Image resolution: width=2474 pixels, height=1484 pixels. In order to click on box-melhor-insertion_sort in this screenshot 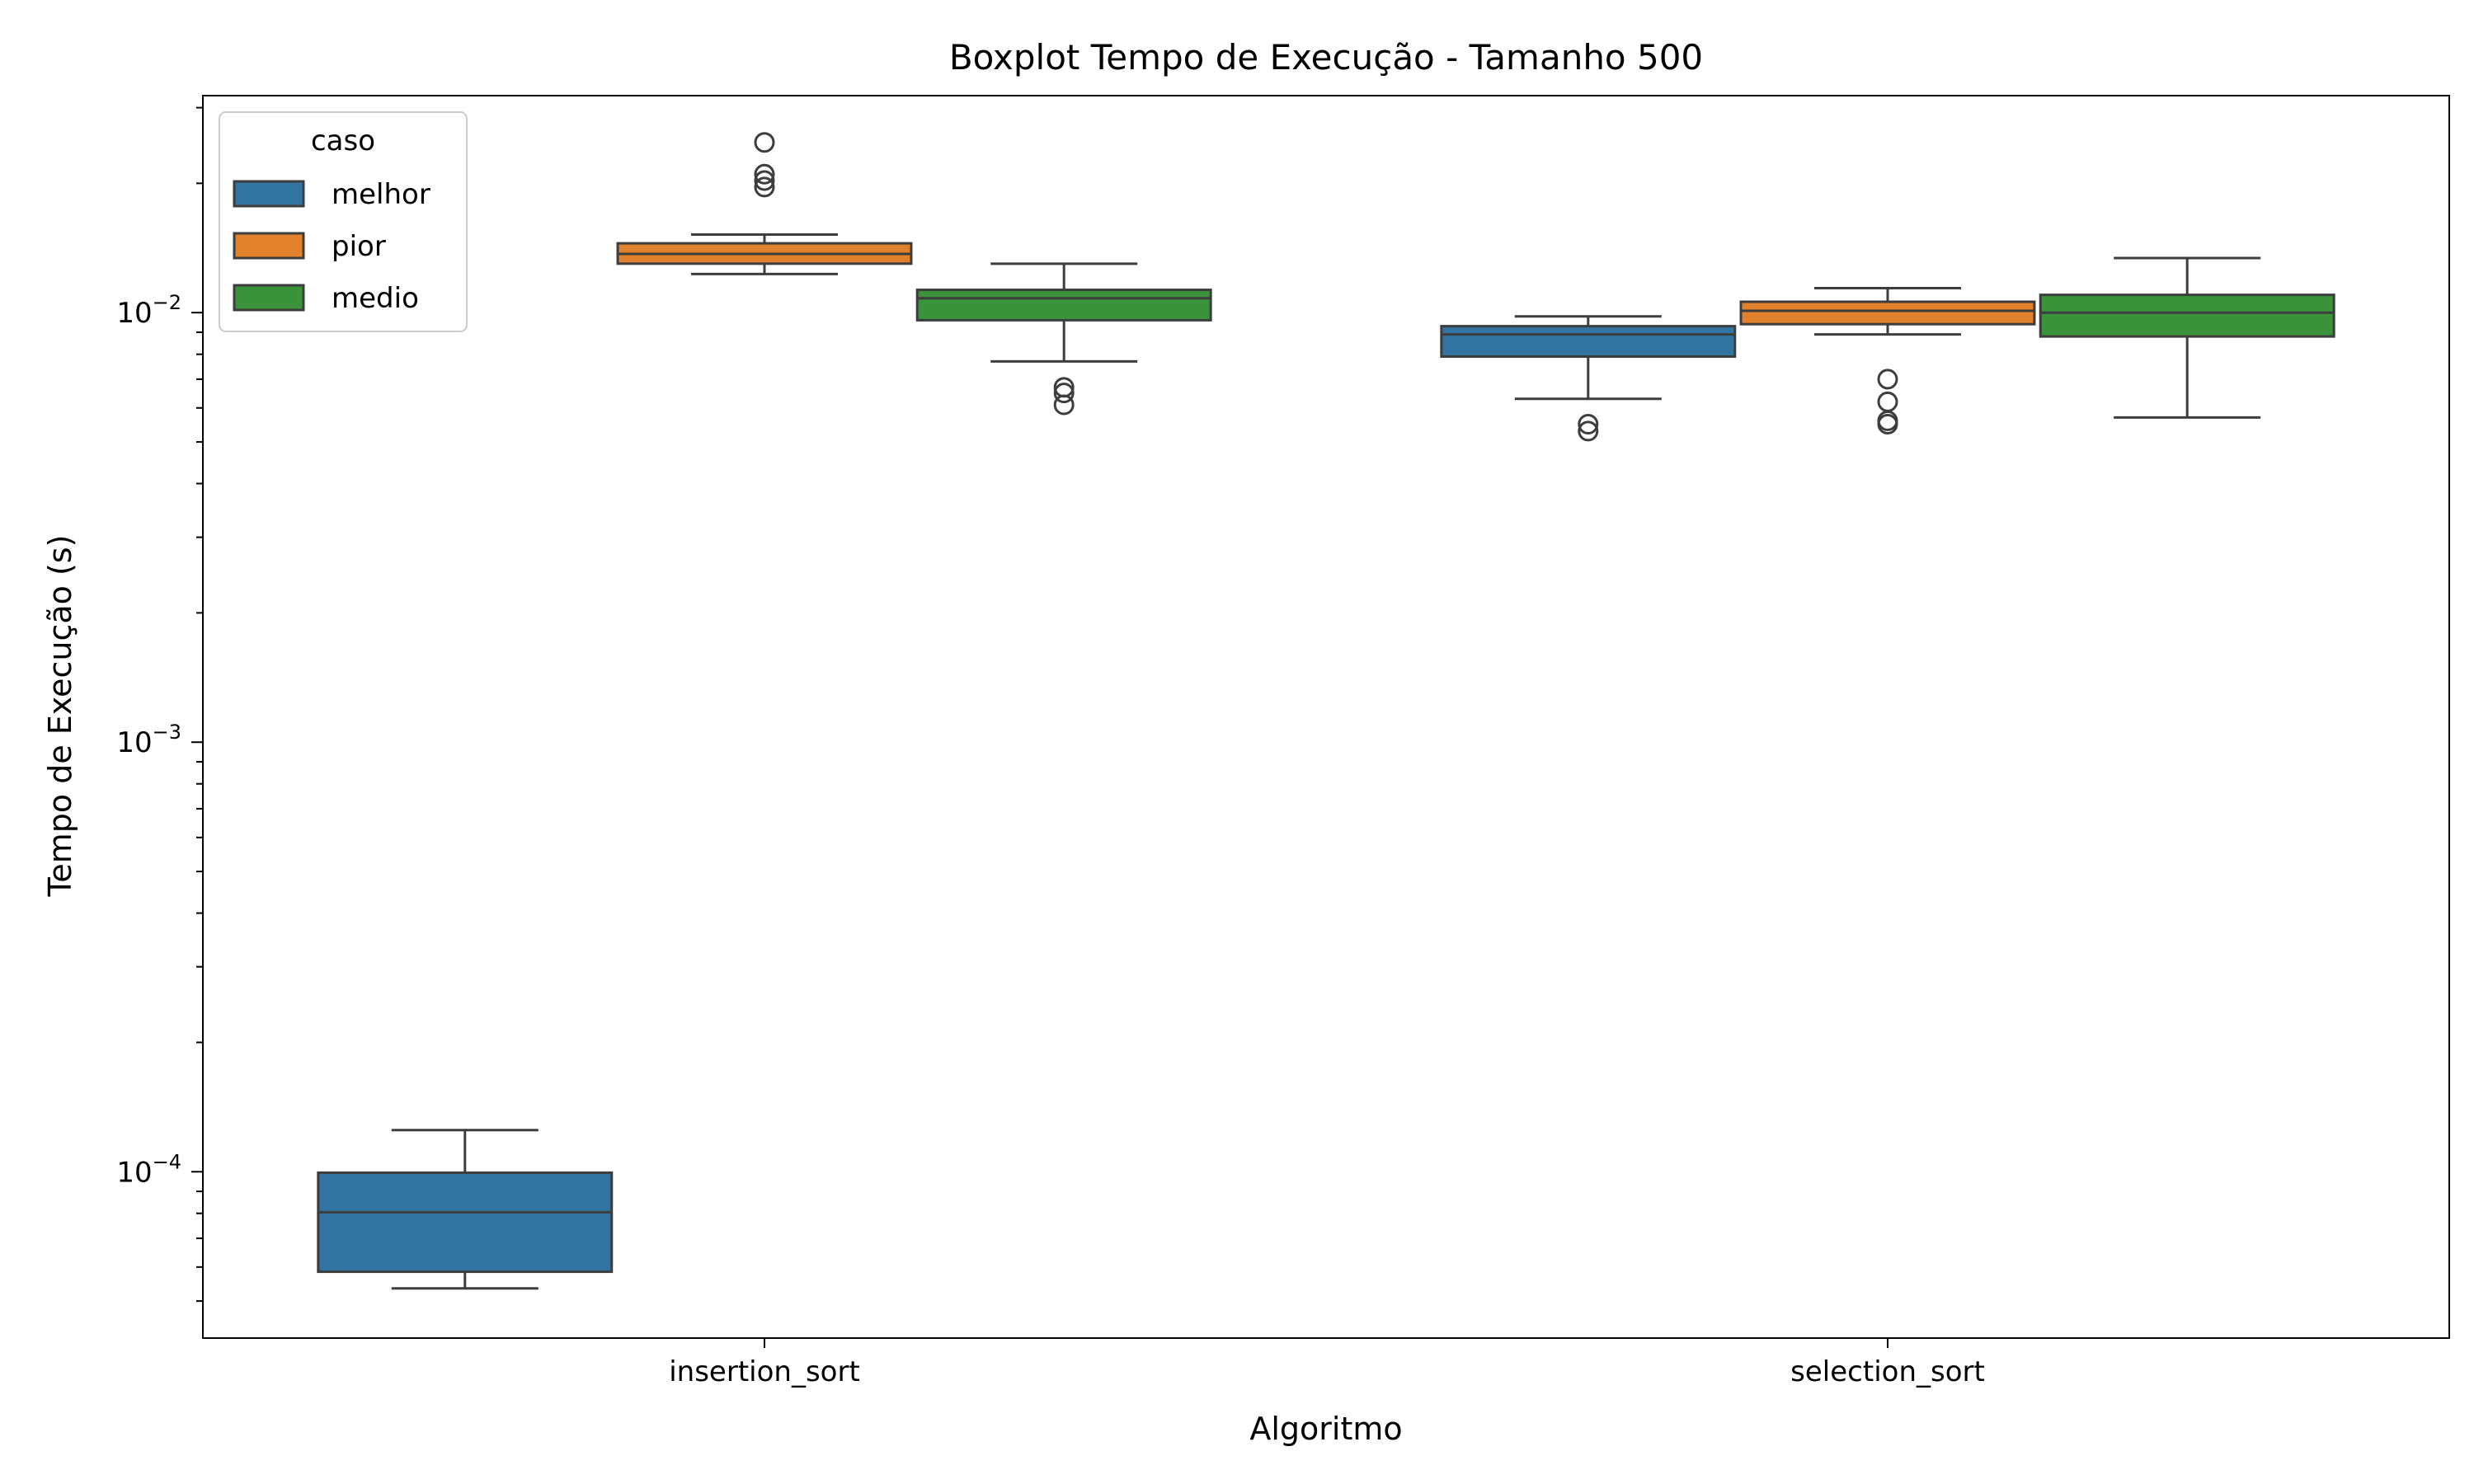, I will do `click(465, 1209)`.